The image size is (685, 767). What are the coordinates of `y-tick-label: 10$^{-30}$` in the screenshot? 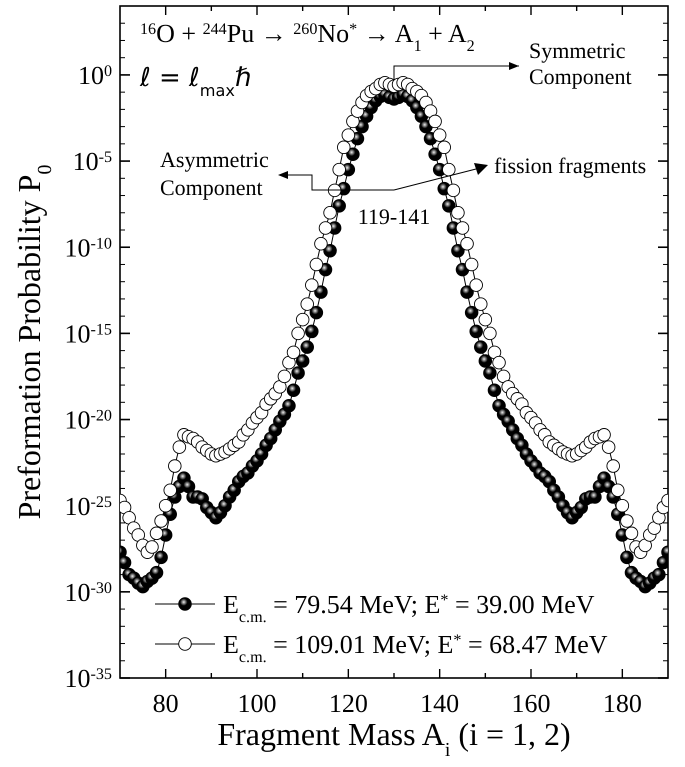 It's located at (88, 592).